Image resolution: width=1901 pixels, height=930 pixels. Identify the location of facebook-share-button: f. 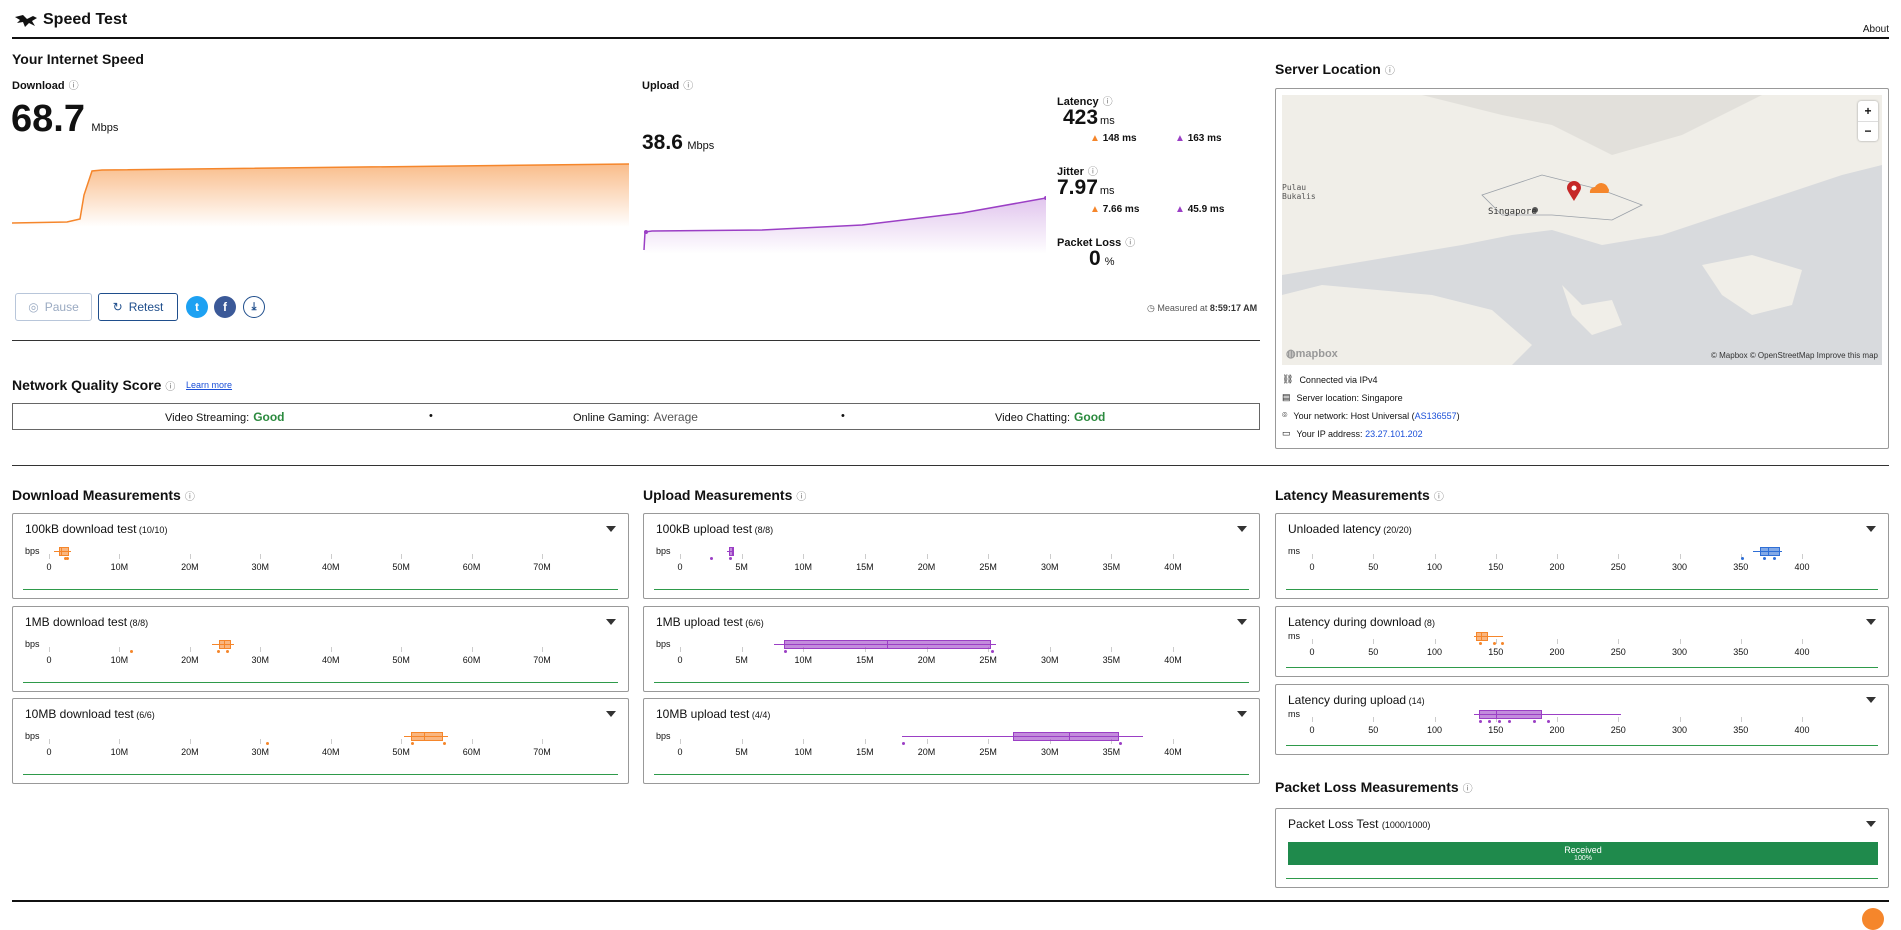
(225, 307).